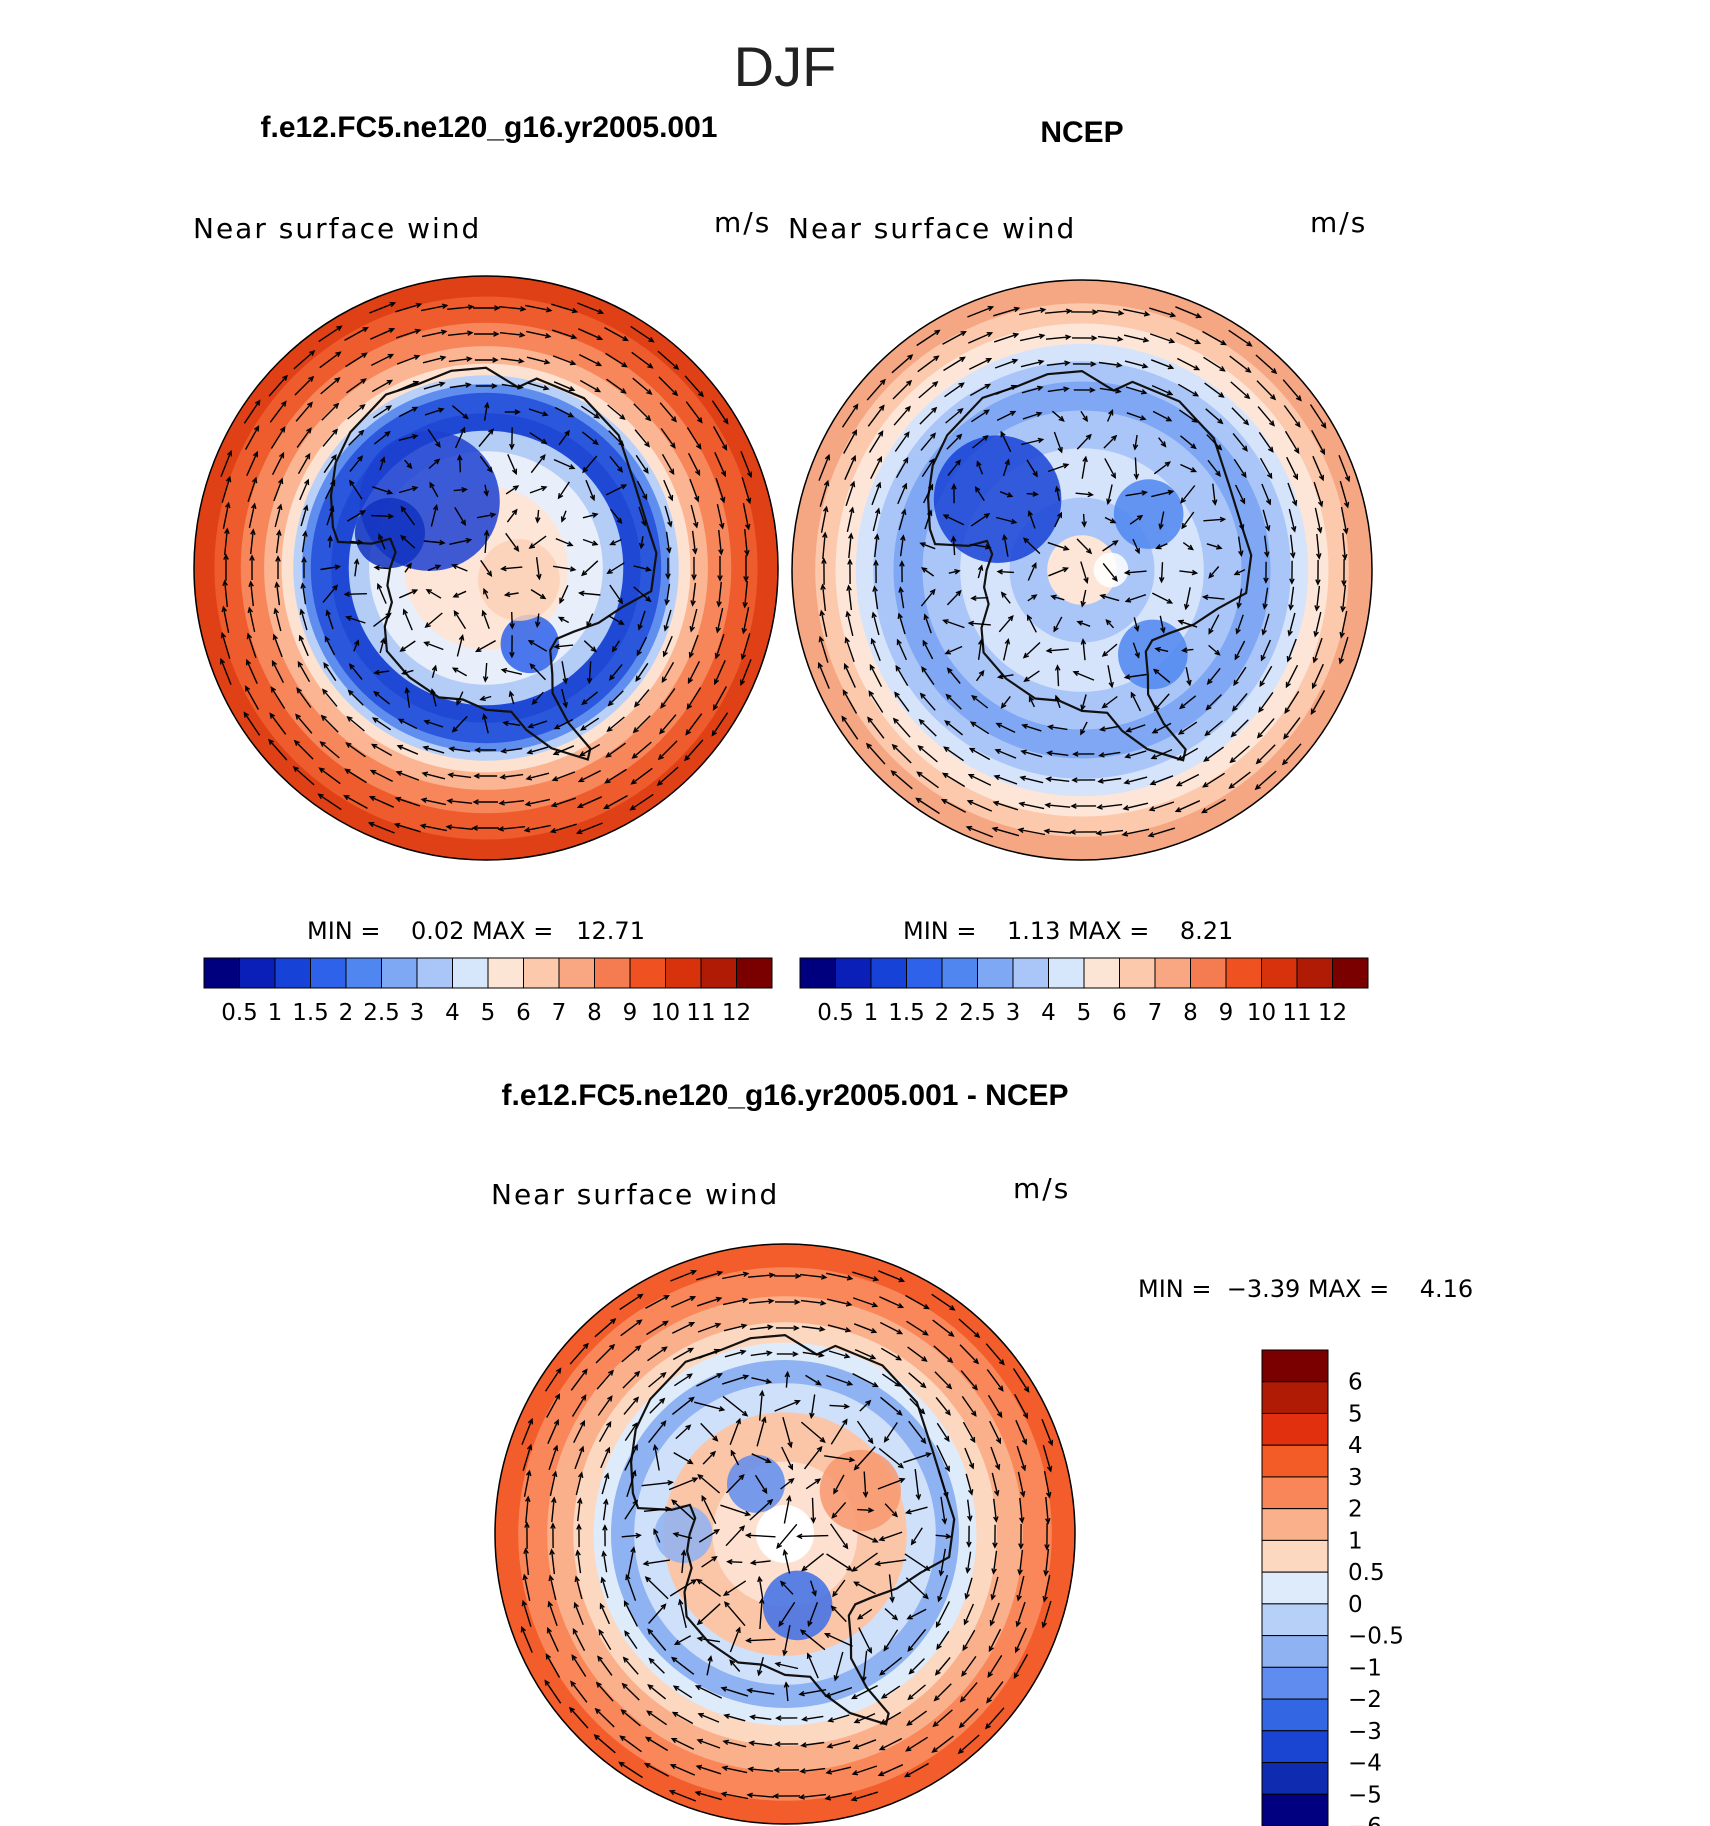 This screenshot has height=1826, width=1710. What do you see at coordinates (635, 1194) in the screenshot?
I see `diff-left-label: Near surface wind` at bounding box center [635, 1194].